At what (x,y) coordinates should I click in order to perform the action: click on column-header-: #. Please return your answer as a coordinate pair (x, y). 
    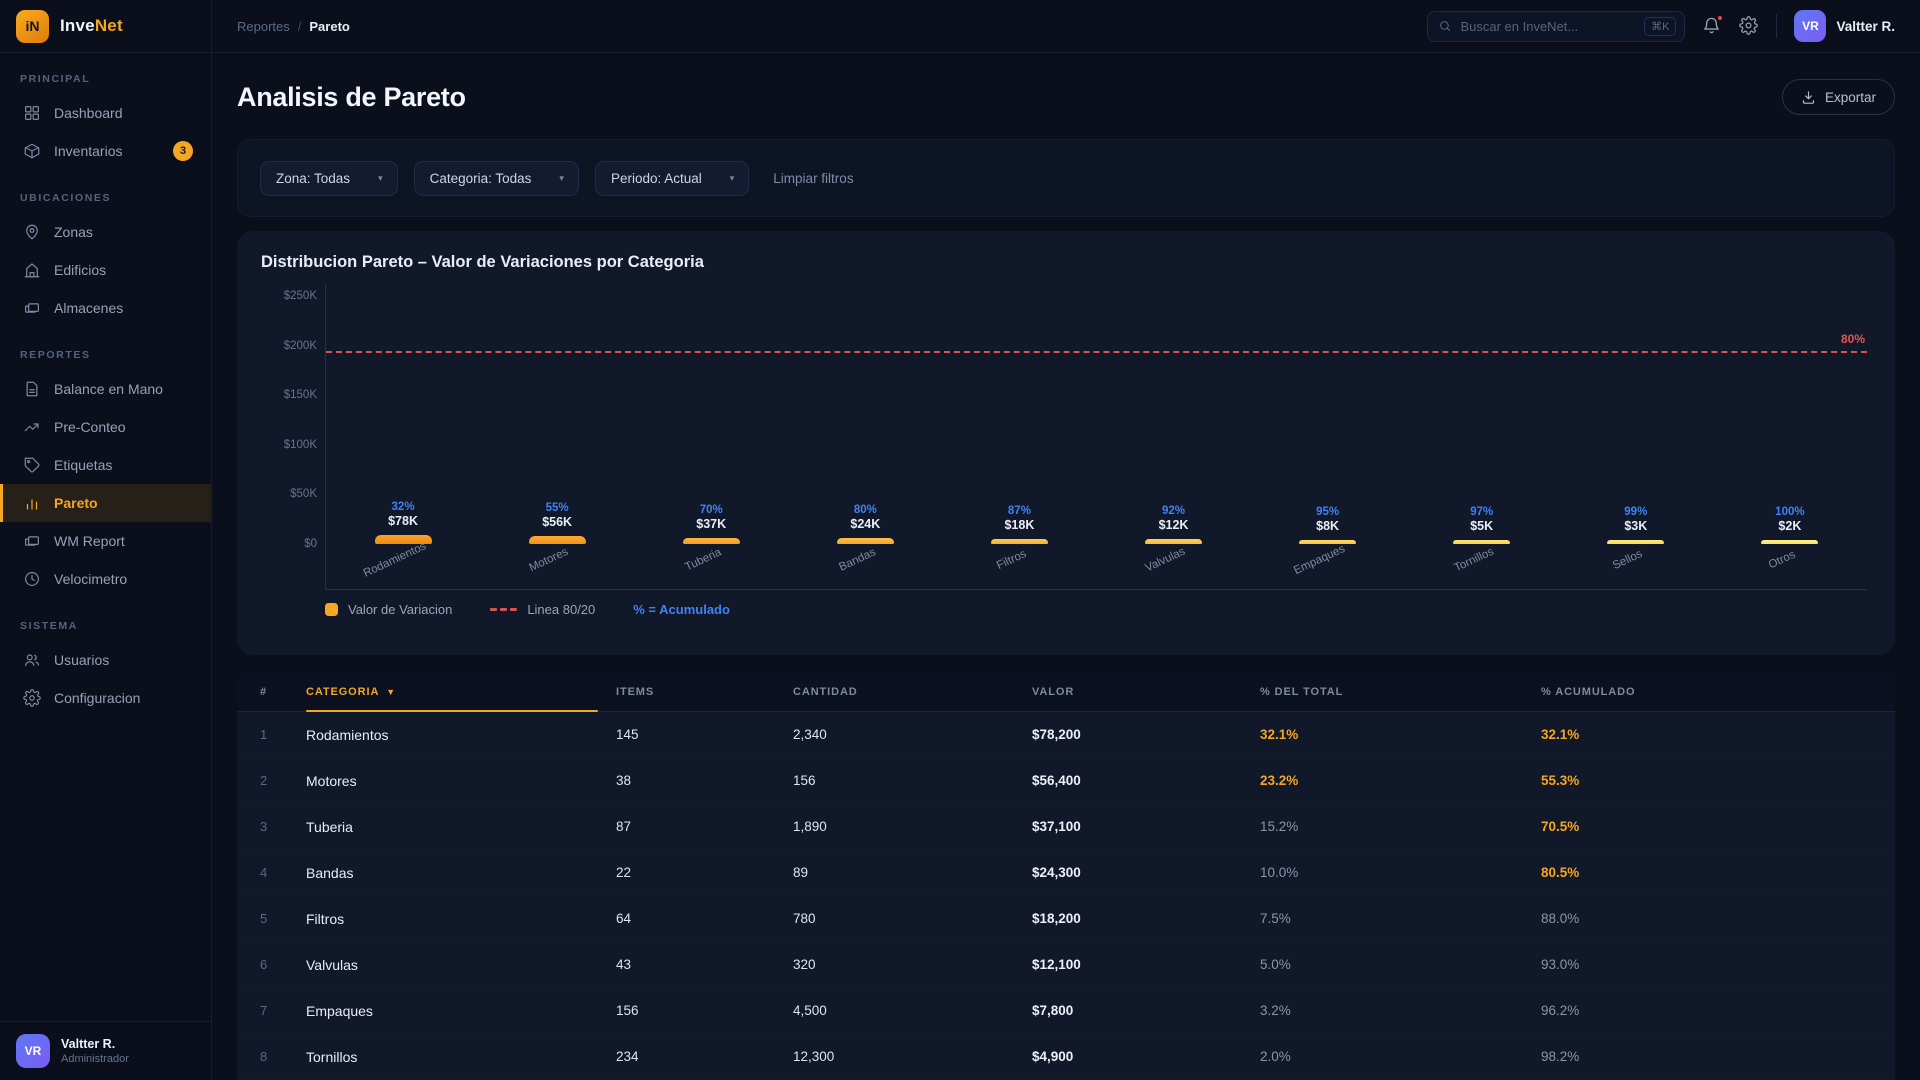
    Looking at the image, I should click on (283, 692).